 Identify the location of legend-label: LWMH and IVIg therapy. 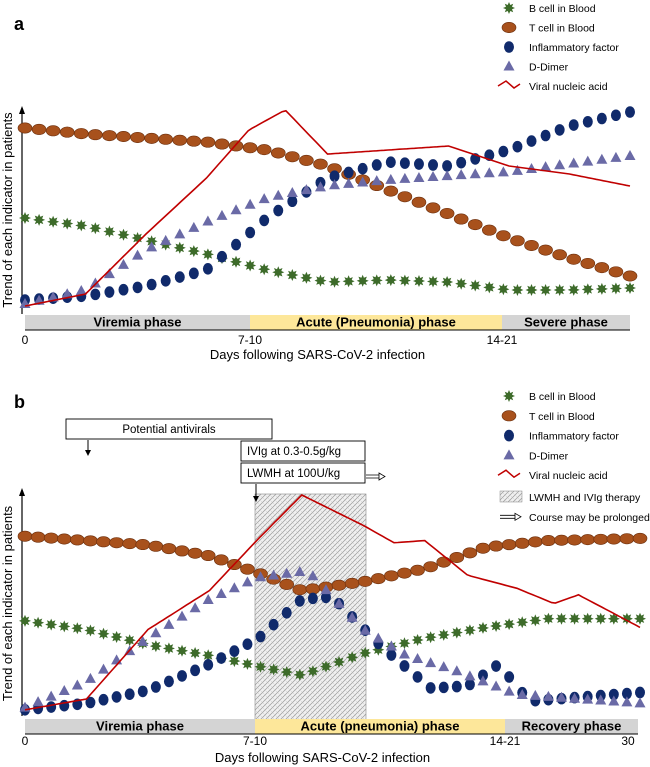
(585, 498).